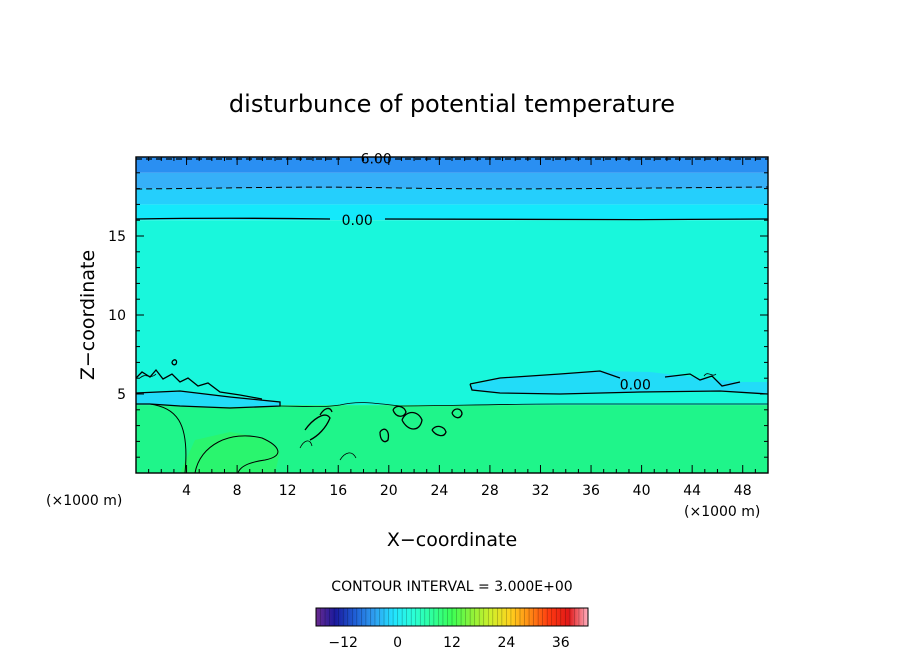 Image resolution: width=904 pixels, height=654 pixels. Describe the element at coordinates (88, 315) in the screenshot. I see `y-axis-label: Z−coordinate` at that location.